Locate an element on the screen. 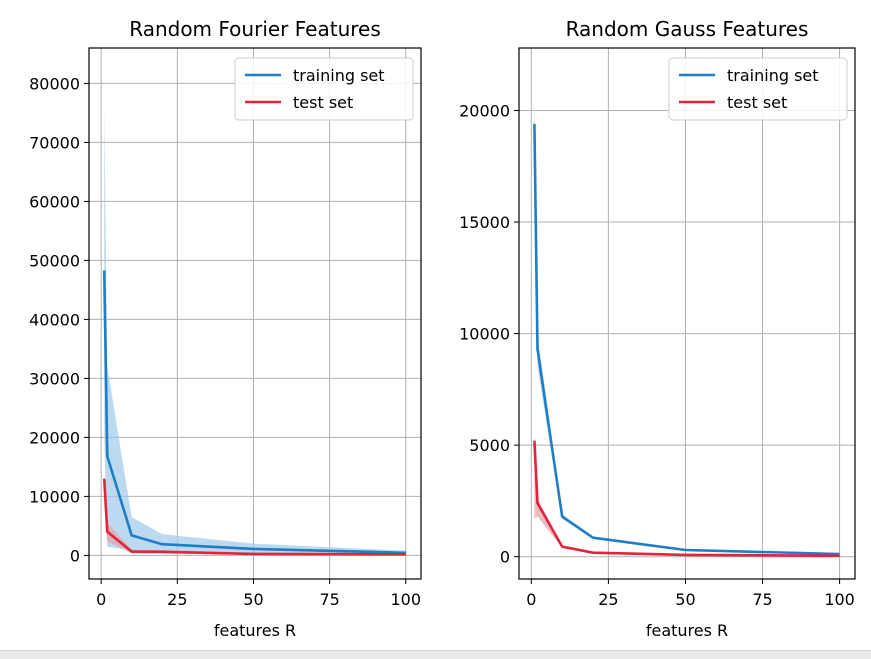 This screenshot has width=871, height=659. y-tick-label: 50000 is located at coordinates (54, 260).